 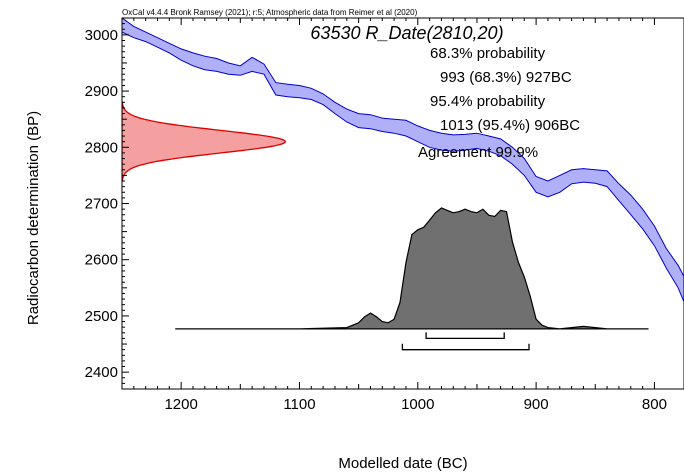 I want to click on x-tick-label: 900, so click(x=536, y=404).